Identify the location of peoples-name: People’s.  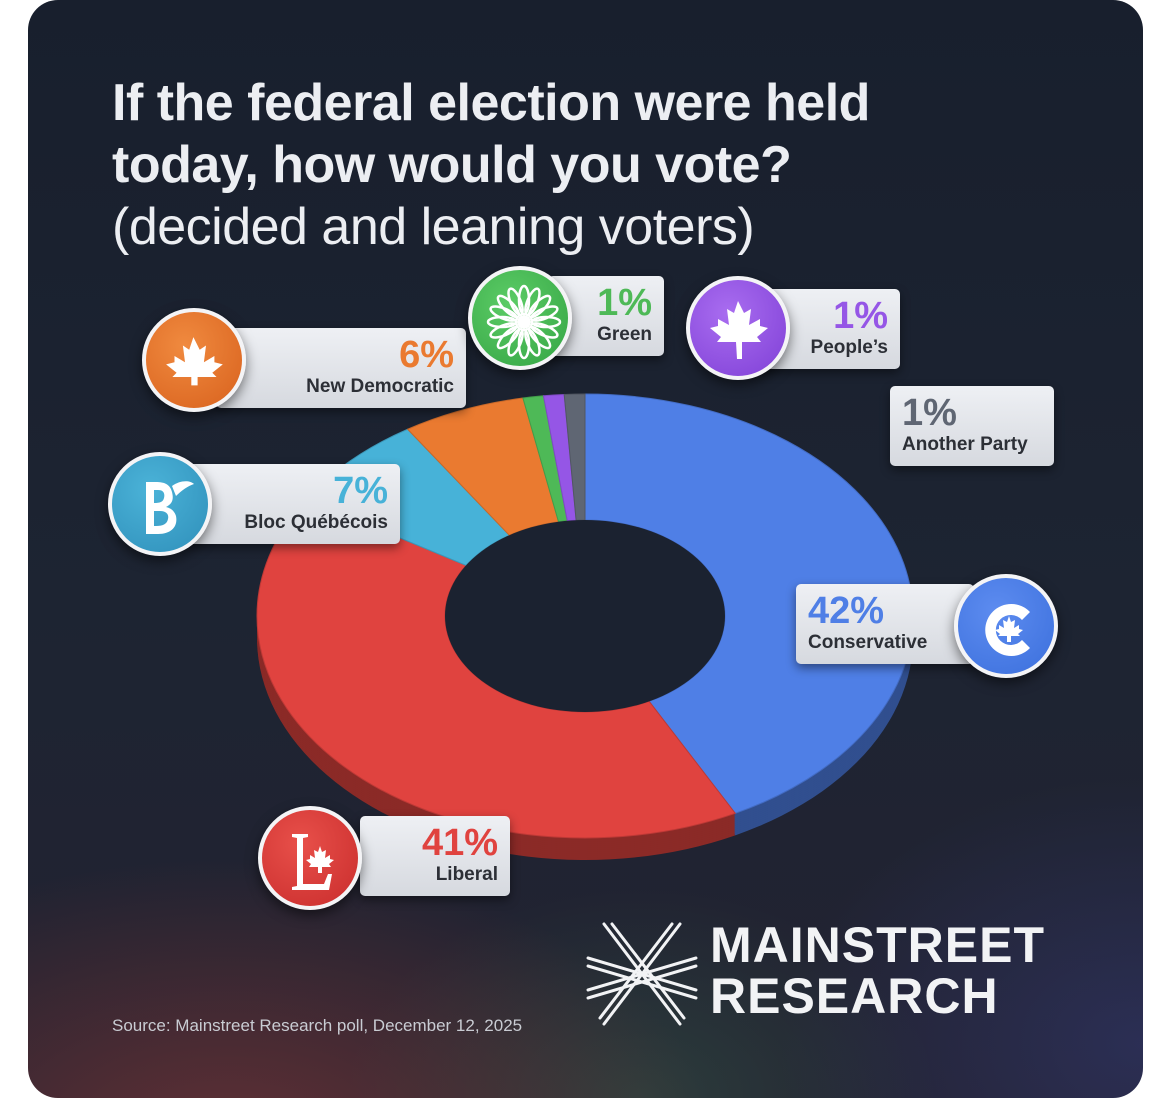
(849, 347).